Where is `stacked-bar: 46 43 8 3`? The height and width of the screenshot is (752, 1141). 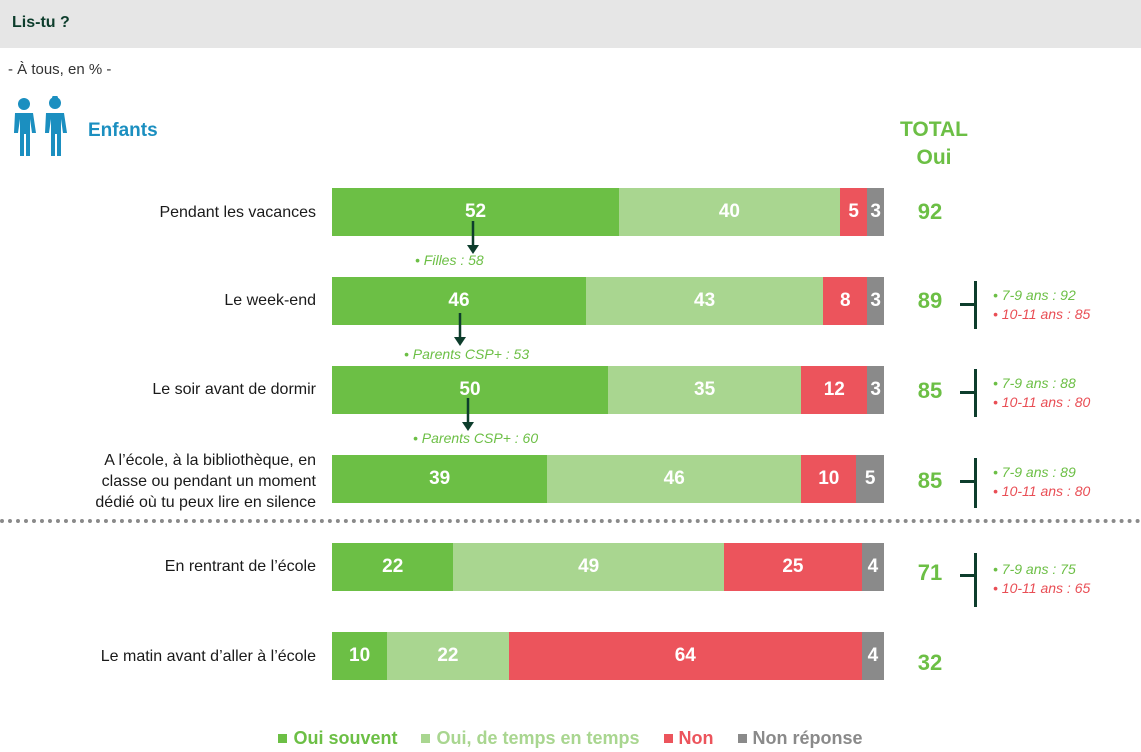
stacked-bar: 46 43 8 3 is located at coordinates (608, 301).